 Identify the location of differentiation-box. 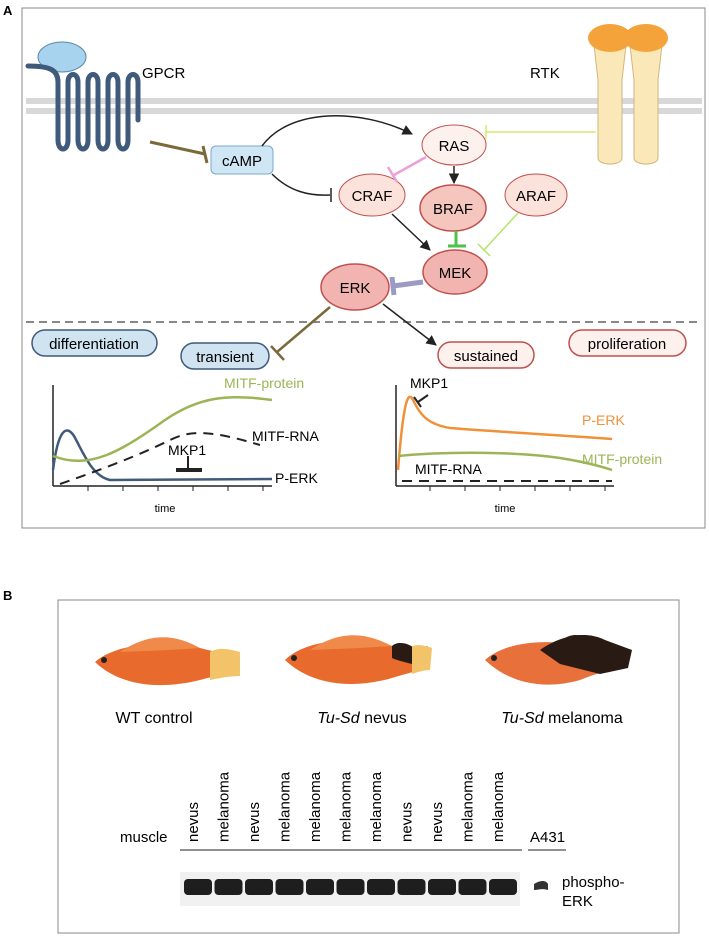
(94, 343).